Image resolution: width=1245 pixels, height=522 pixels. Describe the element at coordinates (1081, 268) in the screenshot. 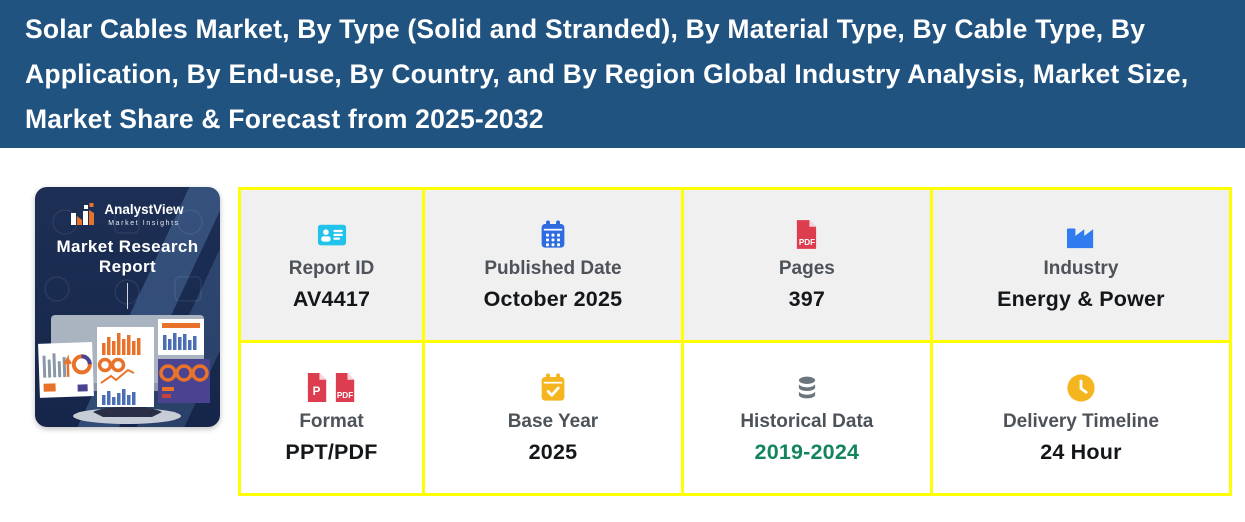

I see `card-label: Industry` at that location.